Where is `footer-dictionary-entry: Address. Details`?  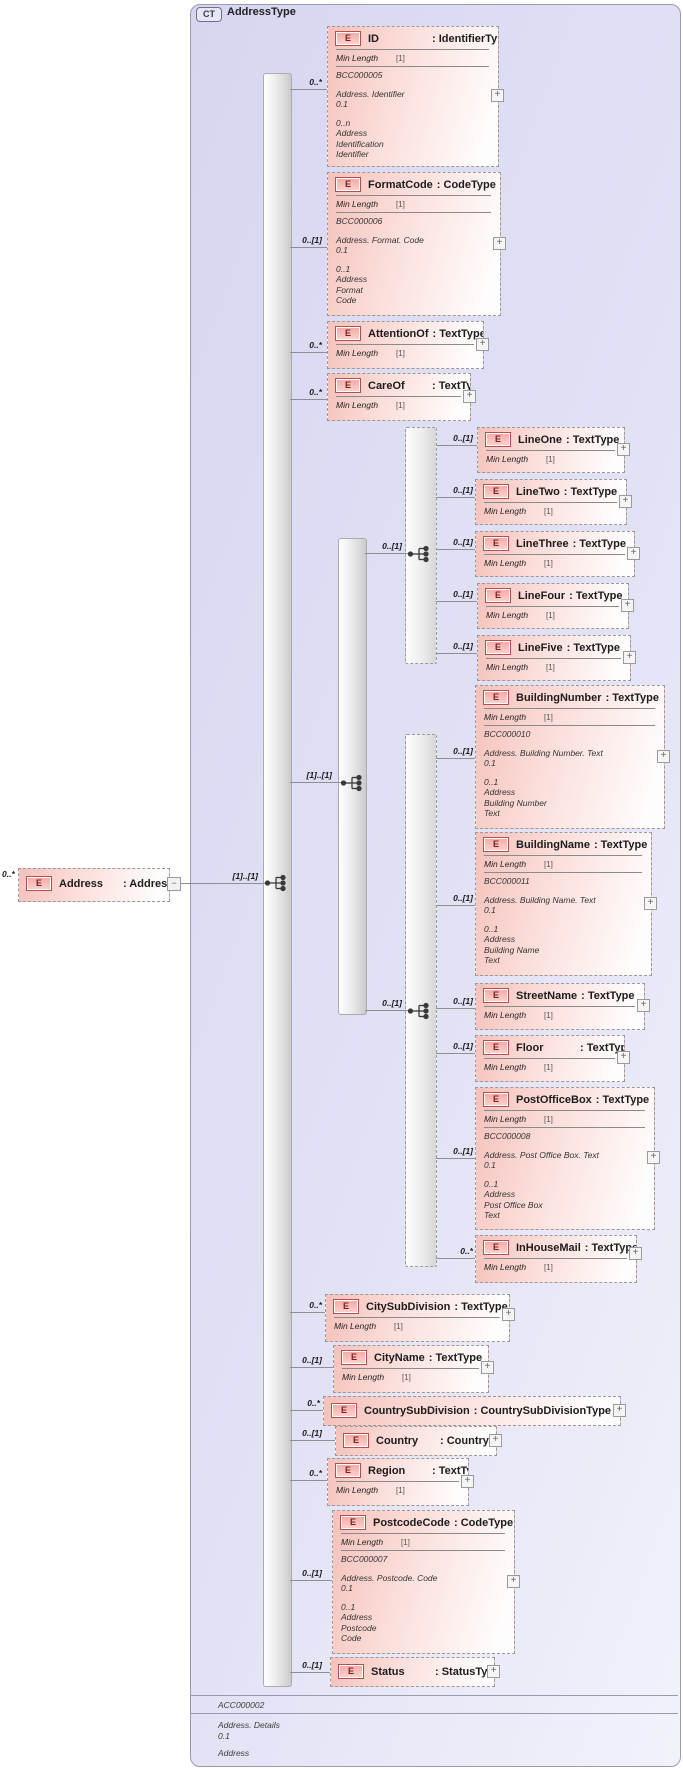
footer-dictionary-entry: Address. Details is located at coordinates (249, 1725).